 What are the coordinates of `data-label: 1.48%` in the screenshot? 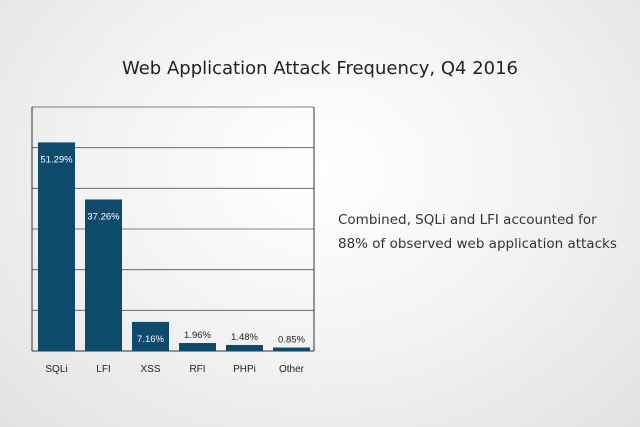 It's located at (244, 337).